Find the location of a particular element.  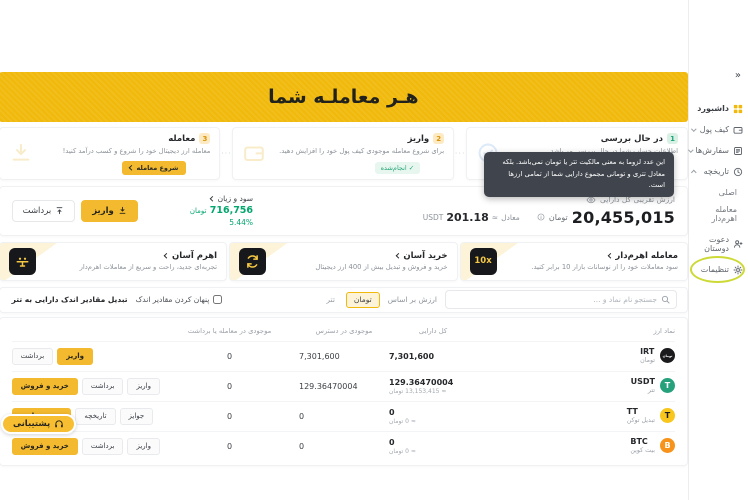

sidebar-subitem-leveraged-trade: معامله اهرم‌دار is located at coordinates (717, 213).